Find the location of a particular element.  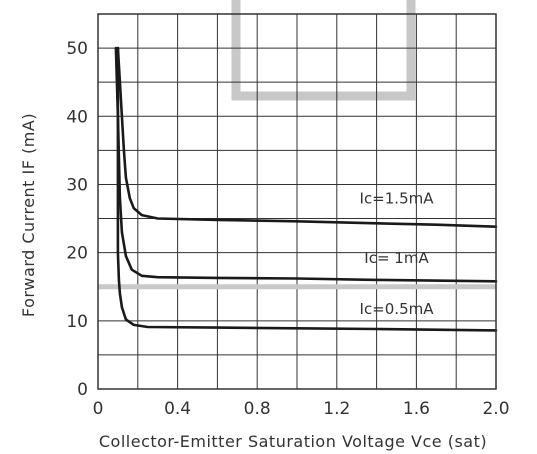

x-tick-label: 1.6 is located at coordinates (416, 409).